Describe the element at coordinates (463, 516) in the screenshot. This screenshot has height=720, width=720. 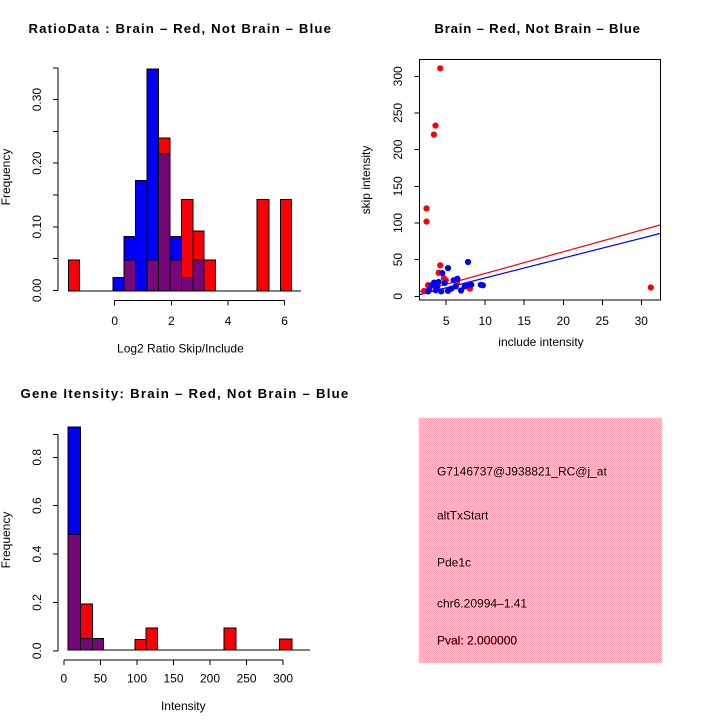
I see `svg-text: altTxStart` at that location.